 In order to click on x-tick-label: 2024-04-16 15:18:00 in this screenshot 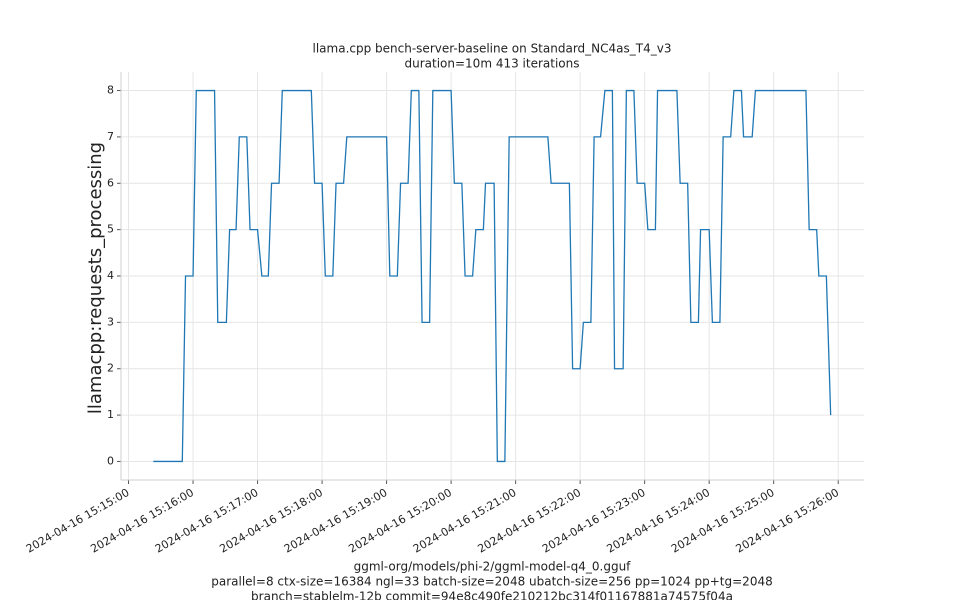, I will do `click(271, 521)`.